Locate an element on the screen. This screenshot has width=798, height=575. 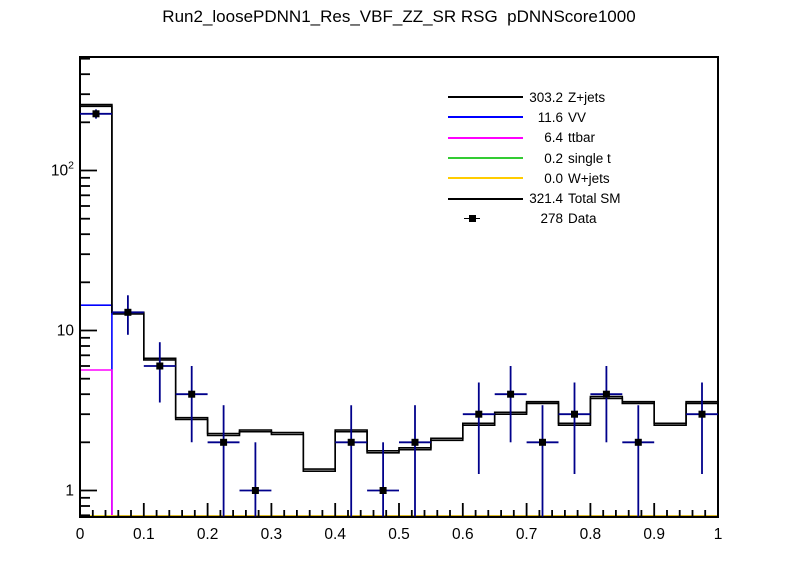
legend-entry-single-t: 0.2 single t is located at coordinates (584, 158).